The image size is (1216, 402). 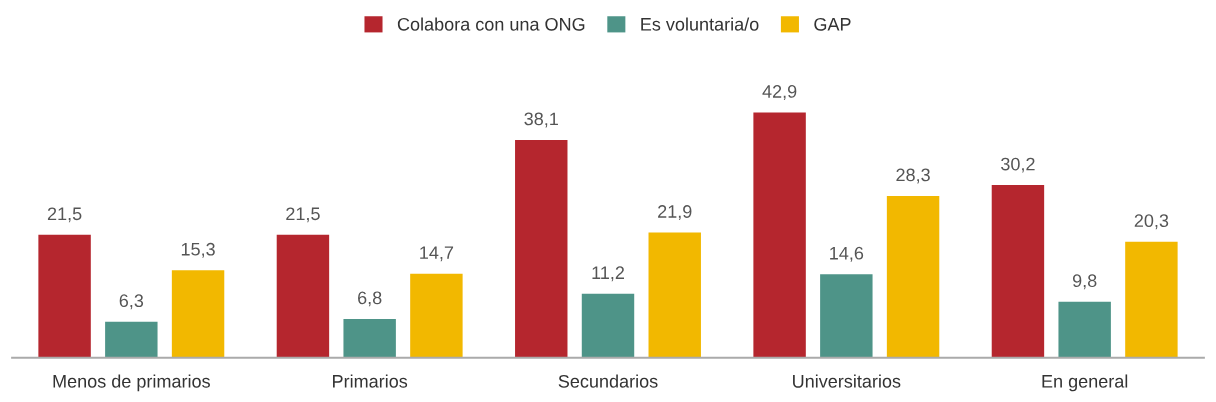 What do you see at coordinates (1151, 222) in the screenshot?
I see `data-label: 20,3` at bounding box center [1151, 222].